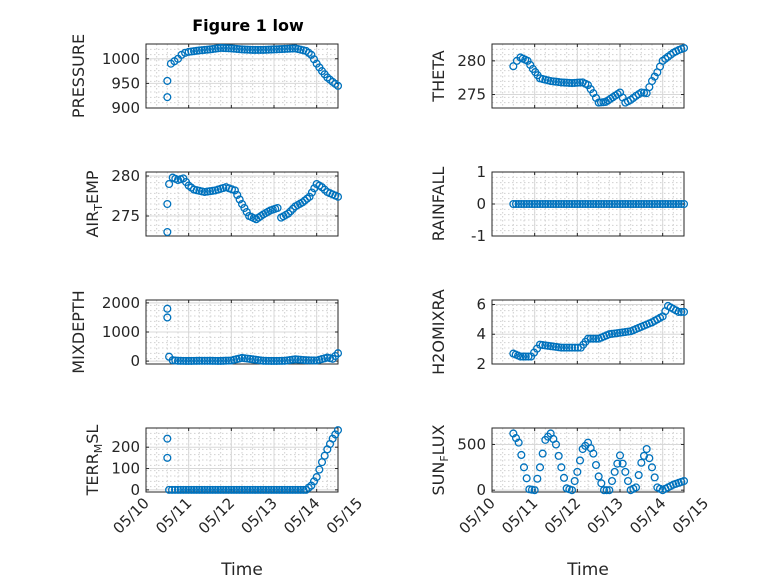 The image size is (778, 583). What do you see at coordinates (481, 172) in the screenshot?
I see `y-tick-label: 1` at bounding box center [481, 172].